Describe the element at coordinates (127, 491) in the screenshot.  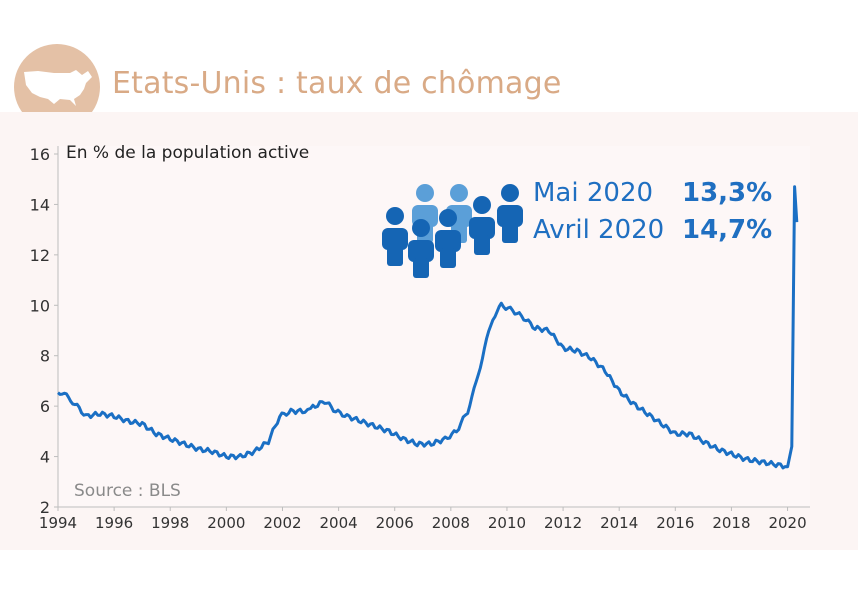
I see `chart-source: Source : BLS` at that location.